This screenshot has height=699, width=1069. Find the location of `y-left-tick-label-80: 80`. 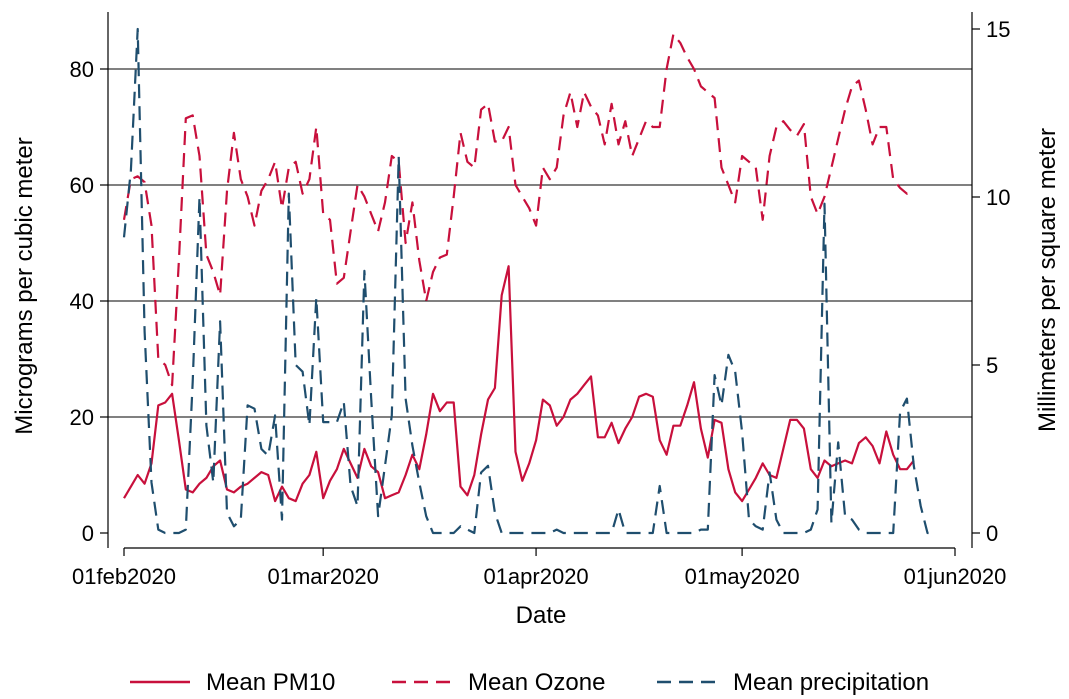

y-left-tick-label-80: 80 is located at coordinates (82, 69).